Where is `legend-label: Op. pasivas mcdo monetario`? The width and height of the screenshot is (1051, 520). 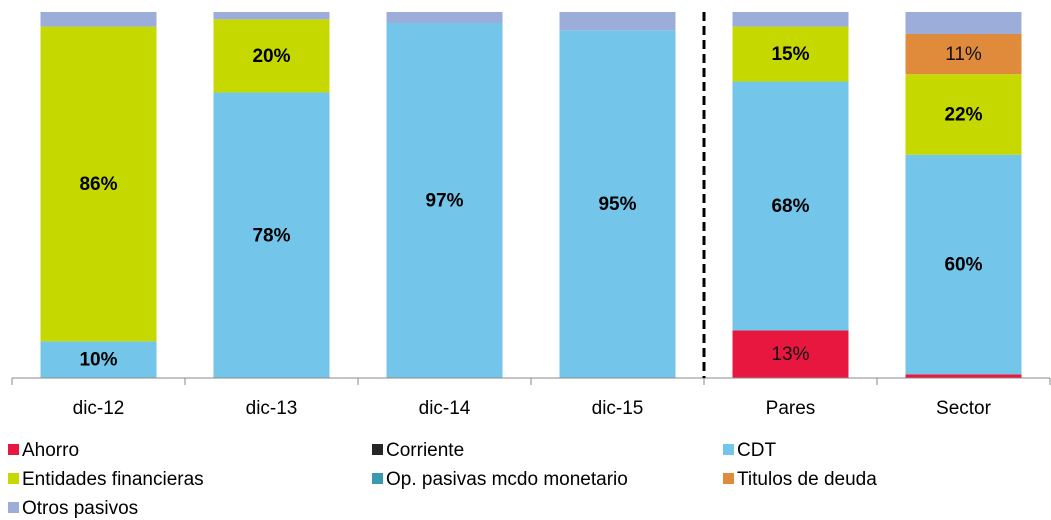
legend-label: Op. pasivas mcdo monetario is located at coordinates (507, 479).